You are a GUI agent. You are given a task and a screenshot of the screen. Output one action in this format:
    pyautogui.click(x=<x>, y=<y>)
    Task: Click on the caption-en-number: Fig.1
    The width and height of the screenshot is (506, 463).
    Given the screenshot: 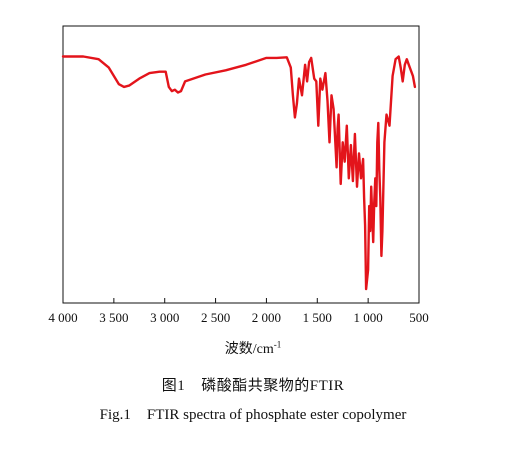 What is the action you would take?
    pyautogui.click(x=115, y=415)
    